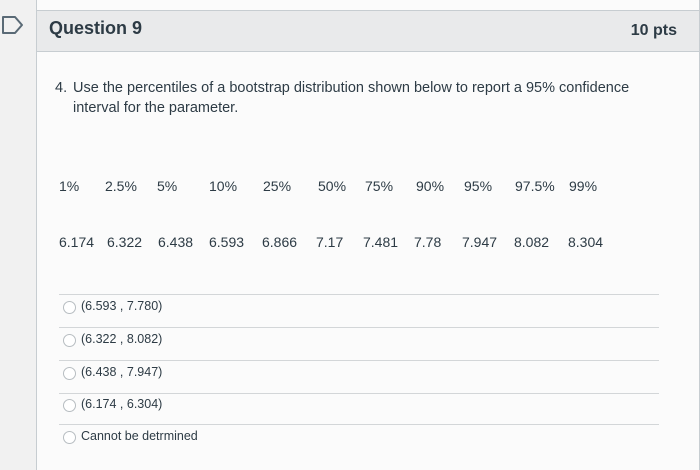  Describe the element at coordinates (359, 375) in the screenshot. I see `answer-option: (6.438 , 7.947)` at that location.